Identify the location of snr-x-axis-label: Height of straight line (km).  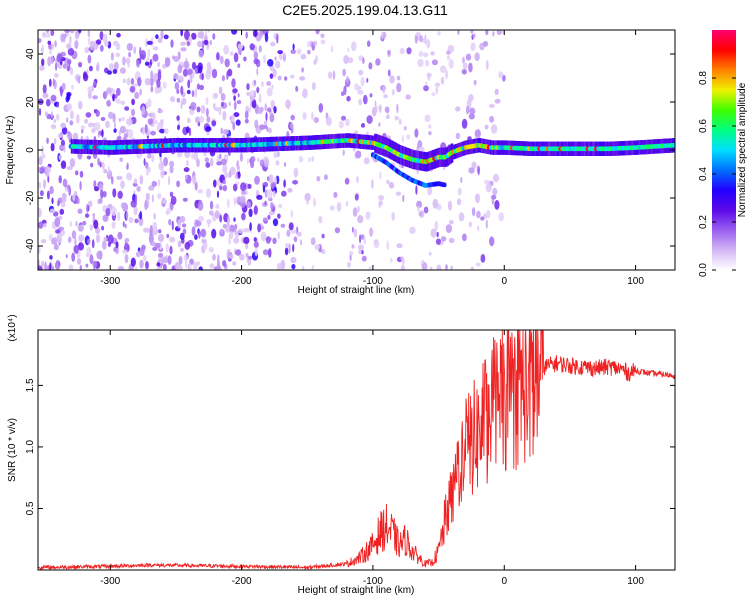
(356, 590).